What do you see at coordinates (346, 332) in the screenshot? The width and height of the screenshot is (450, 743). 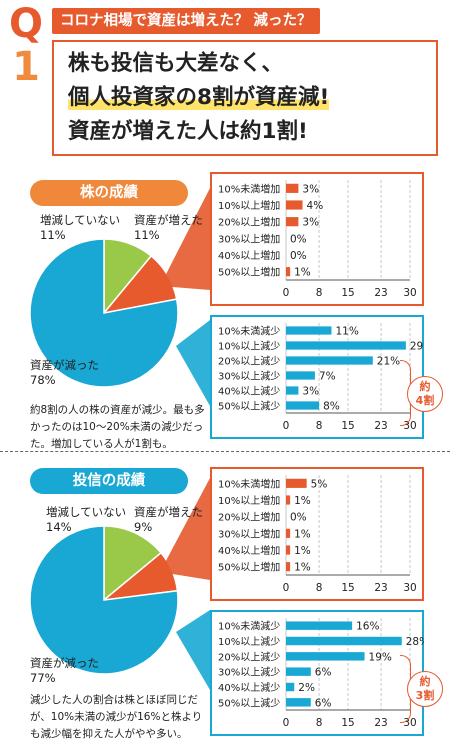 I see `stock-decrease-value-label: 11%` at bounding box center [346, 332].